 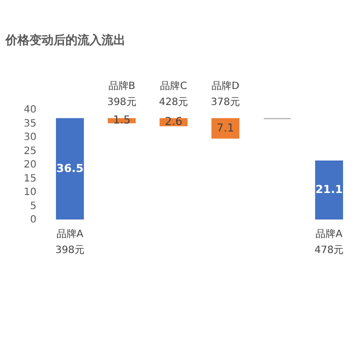 I want to click on data-label: 7.1, so click(x=225, y=127).